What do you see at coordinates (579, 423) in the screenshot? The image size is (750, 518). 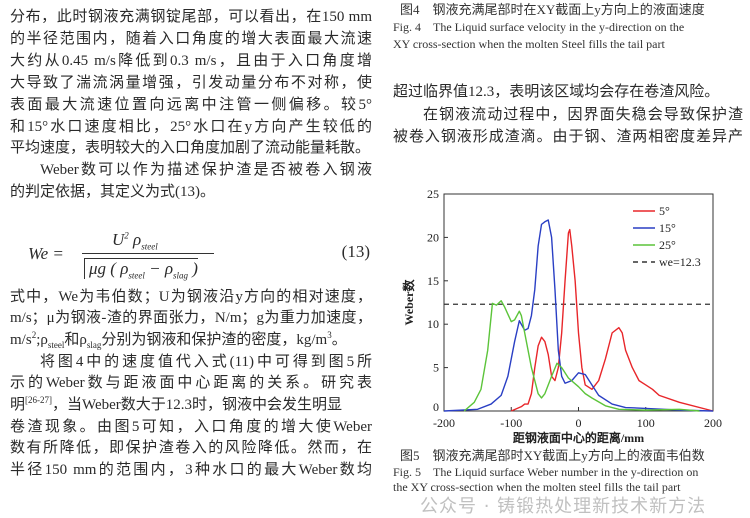 I see `x-tick-label: 0` at bounding box center [579, 423].